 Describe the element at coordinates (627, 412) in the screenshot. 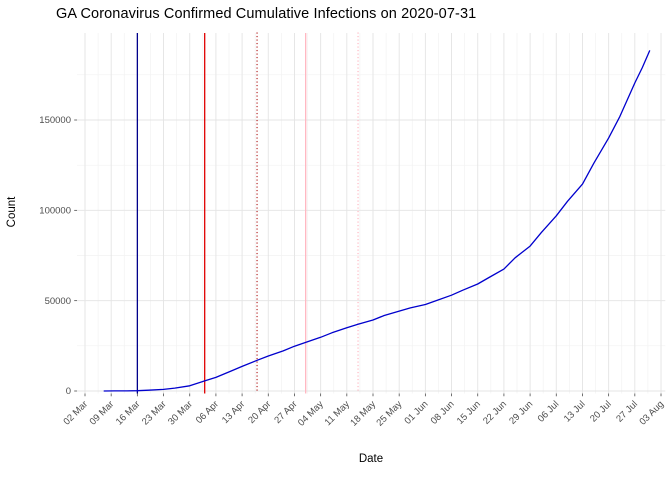

I see `x-tick-label: 27 Jul` at that location.